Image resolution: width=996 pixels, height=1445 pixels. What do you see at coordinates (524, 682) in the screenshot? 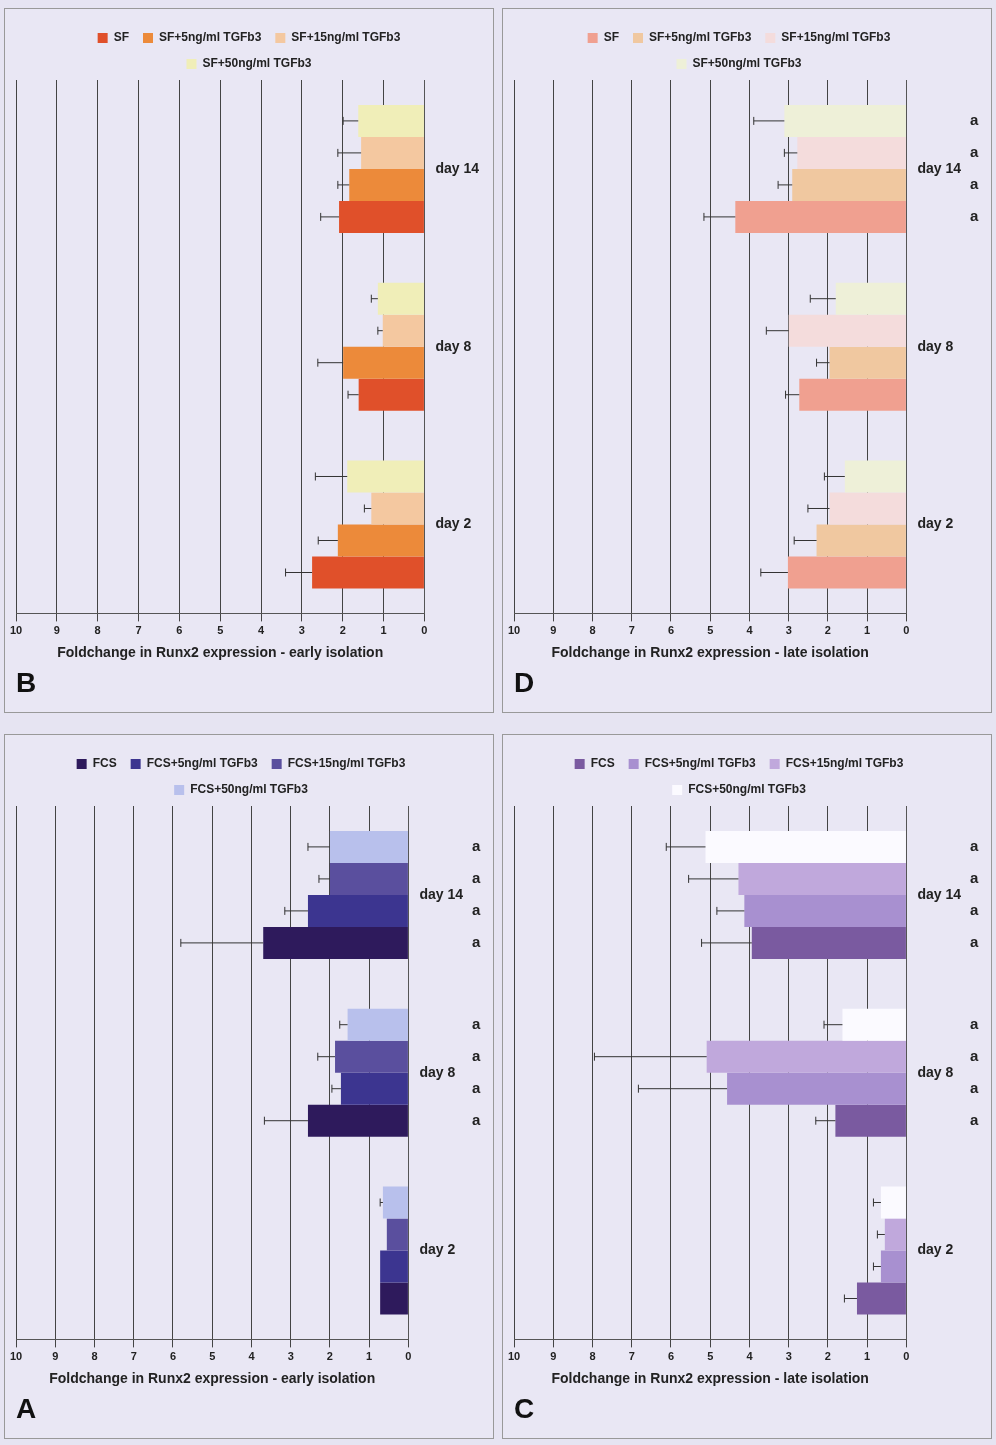
I see `text: D` at bounding box center [524, 682].